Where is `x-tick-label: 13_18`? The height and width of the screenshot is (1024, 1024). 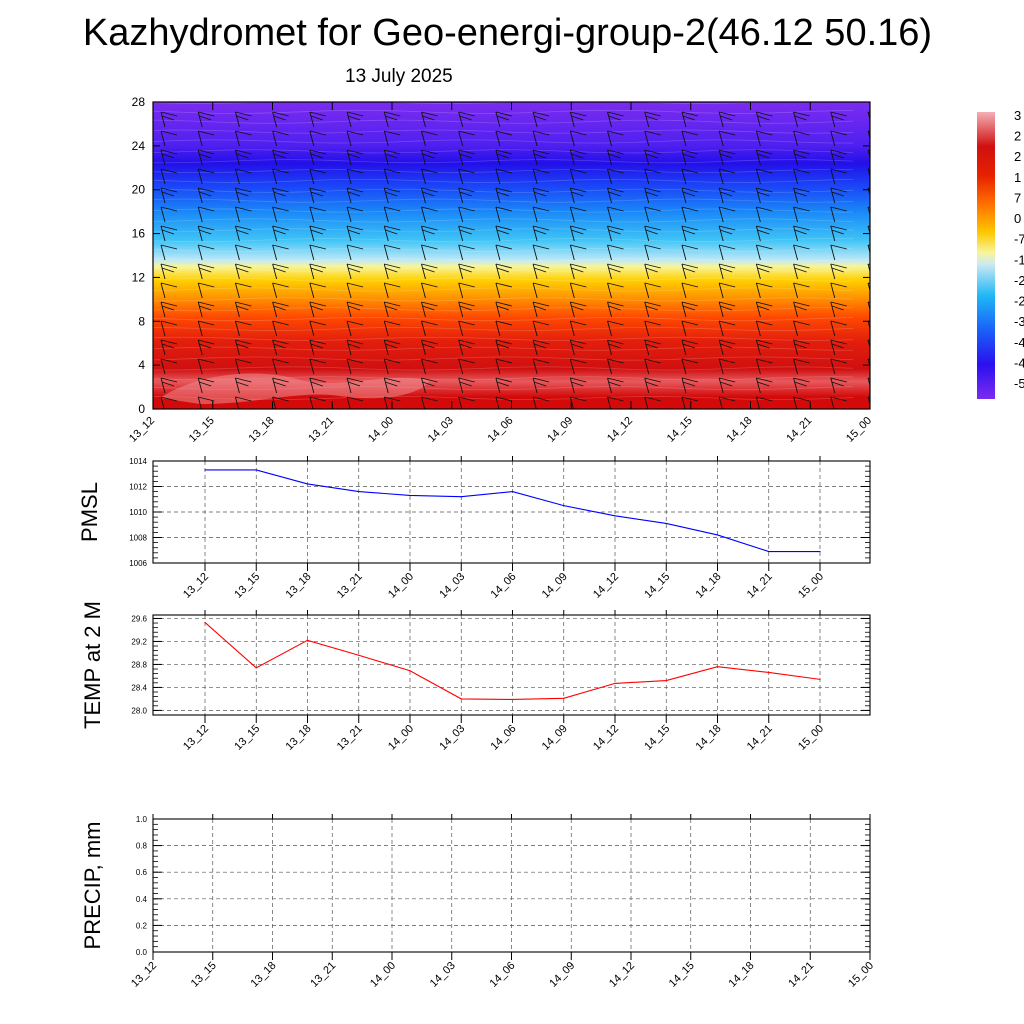
x-tick-label: 13_18 is located at coordinates (299, 738).